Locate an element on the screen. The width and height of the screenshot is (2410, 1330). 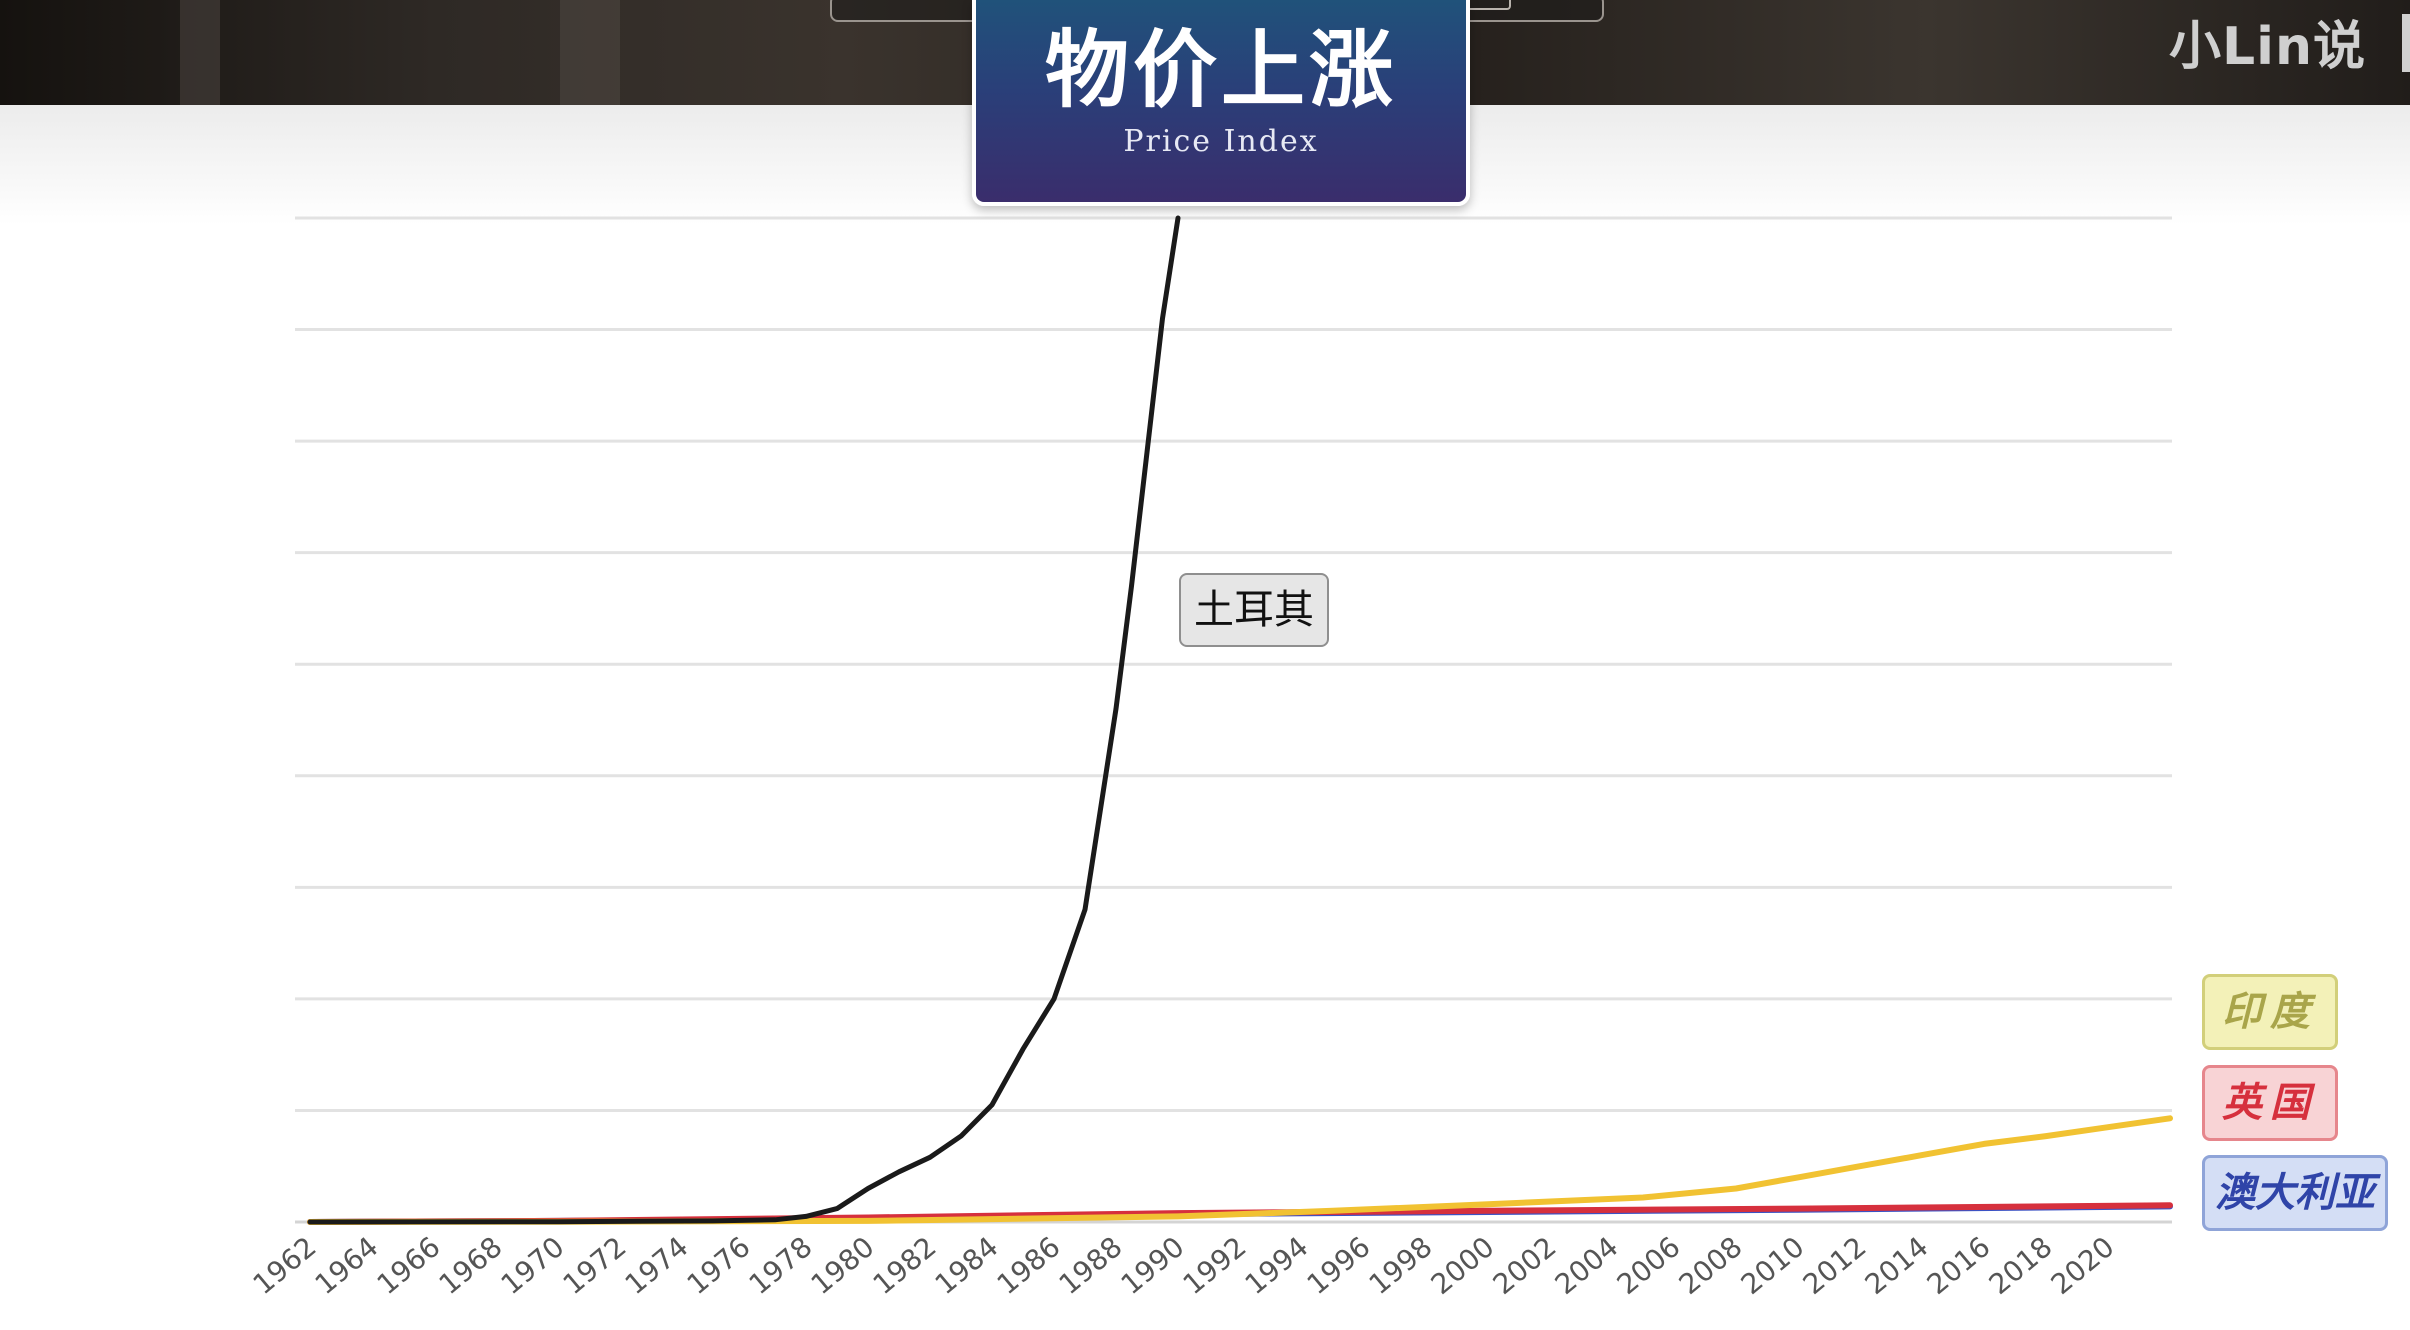
x-tick-label: 2020 is located at coordinates (2083, 1265).